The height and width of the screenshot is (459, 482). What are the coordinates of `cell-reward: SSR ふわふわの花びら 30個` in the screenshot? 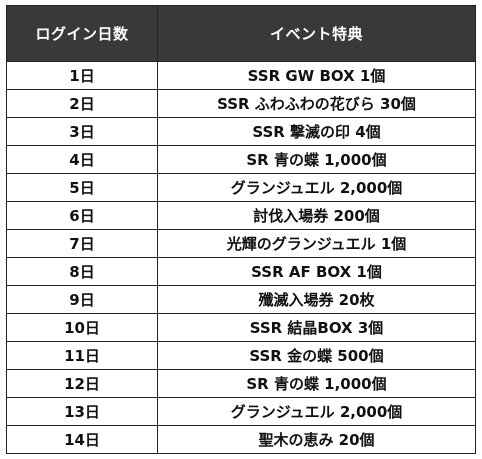 It's located at (316, 103).